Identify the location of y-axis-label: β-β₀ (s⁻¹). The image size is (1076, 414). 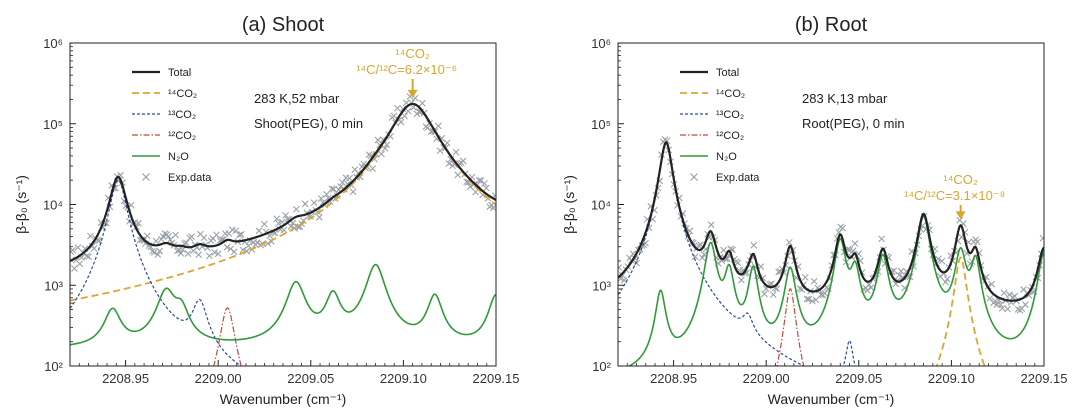
(569, 204).